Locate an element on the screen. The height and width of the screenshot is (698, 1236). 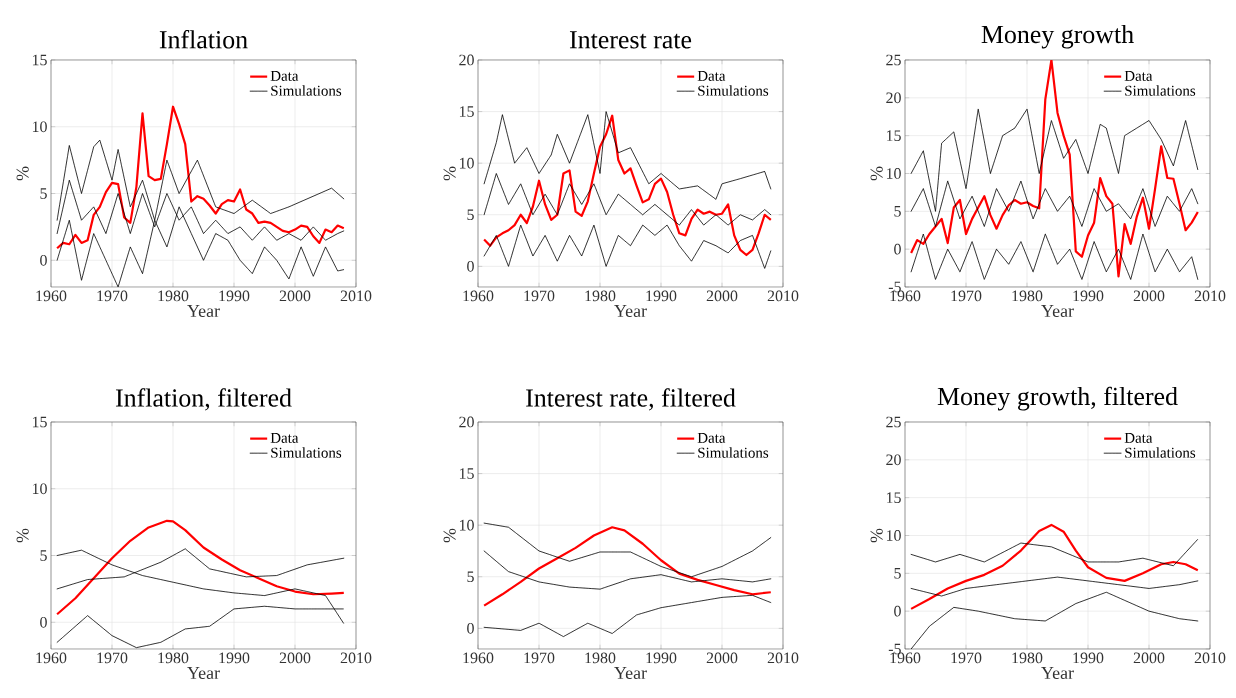
chart-title: Inflation, filtered is located at coordinates (203, 399).